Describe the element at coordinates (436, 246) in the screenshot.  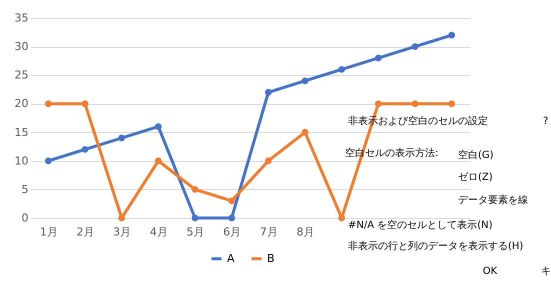
I see `text: 非表示の行と列のデータを表示する(H)` at that location.